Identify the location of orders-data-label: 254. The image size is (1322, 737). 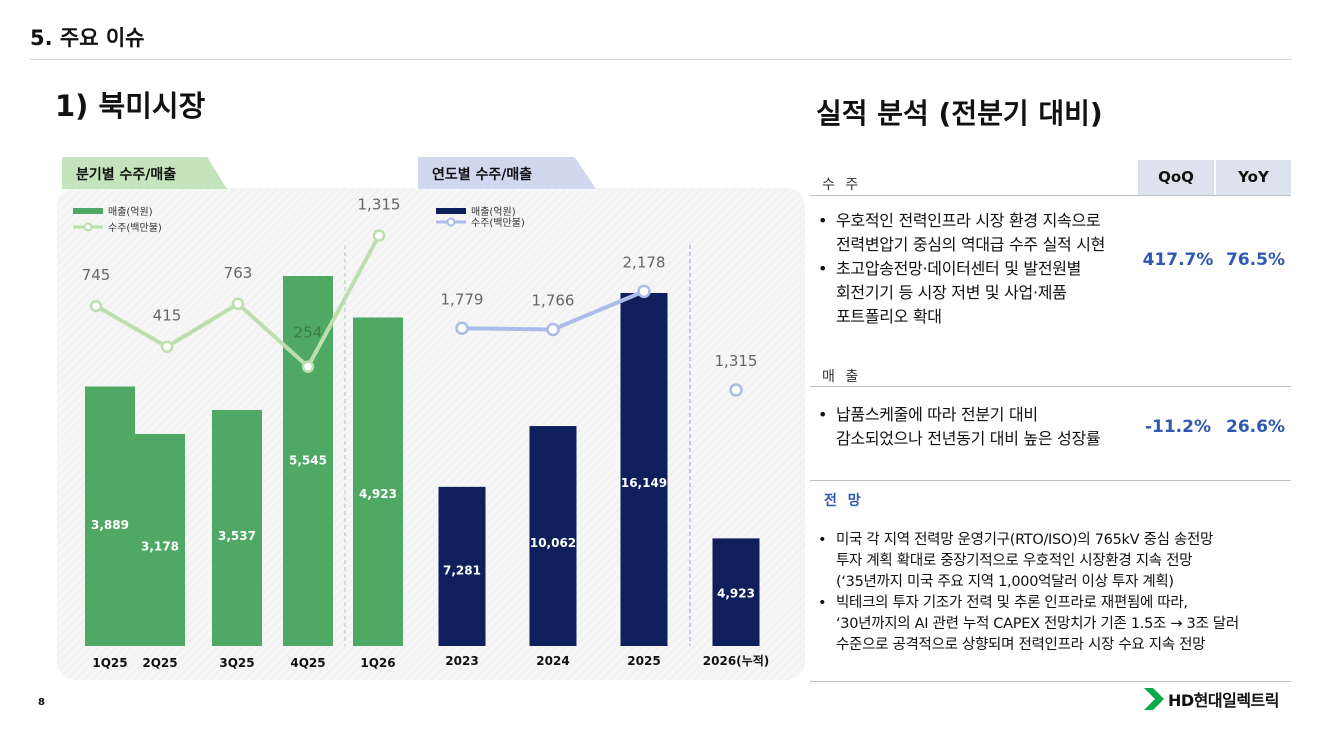
(308, 333).